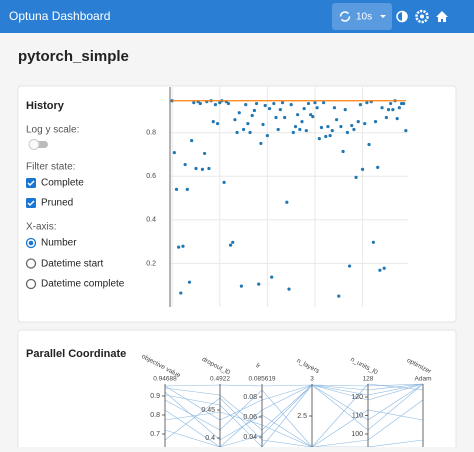 The height and width of the screenshot is (452, 474). I want to click on y-tick-label: 0.6, so click(151, 176).